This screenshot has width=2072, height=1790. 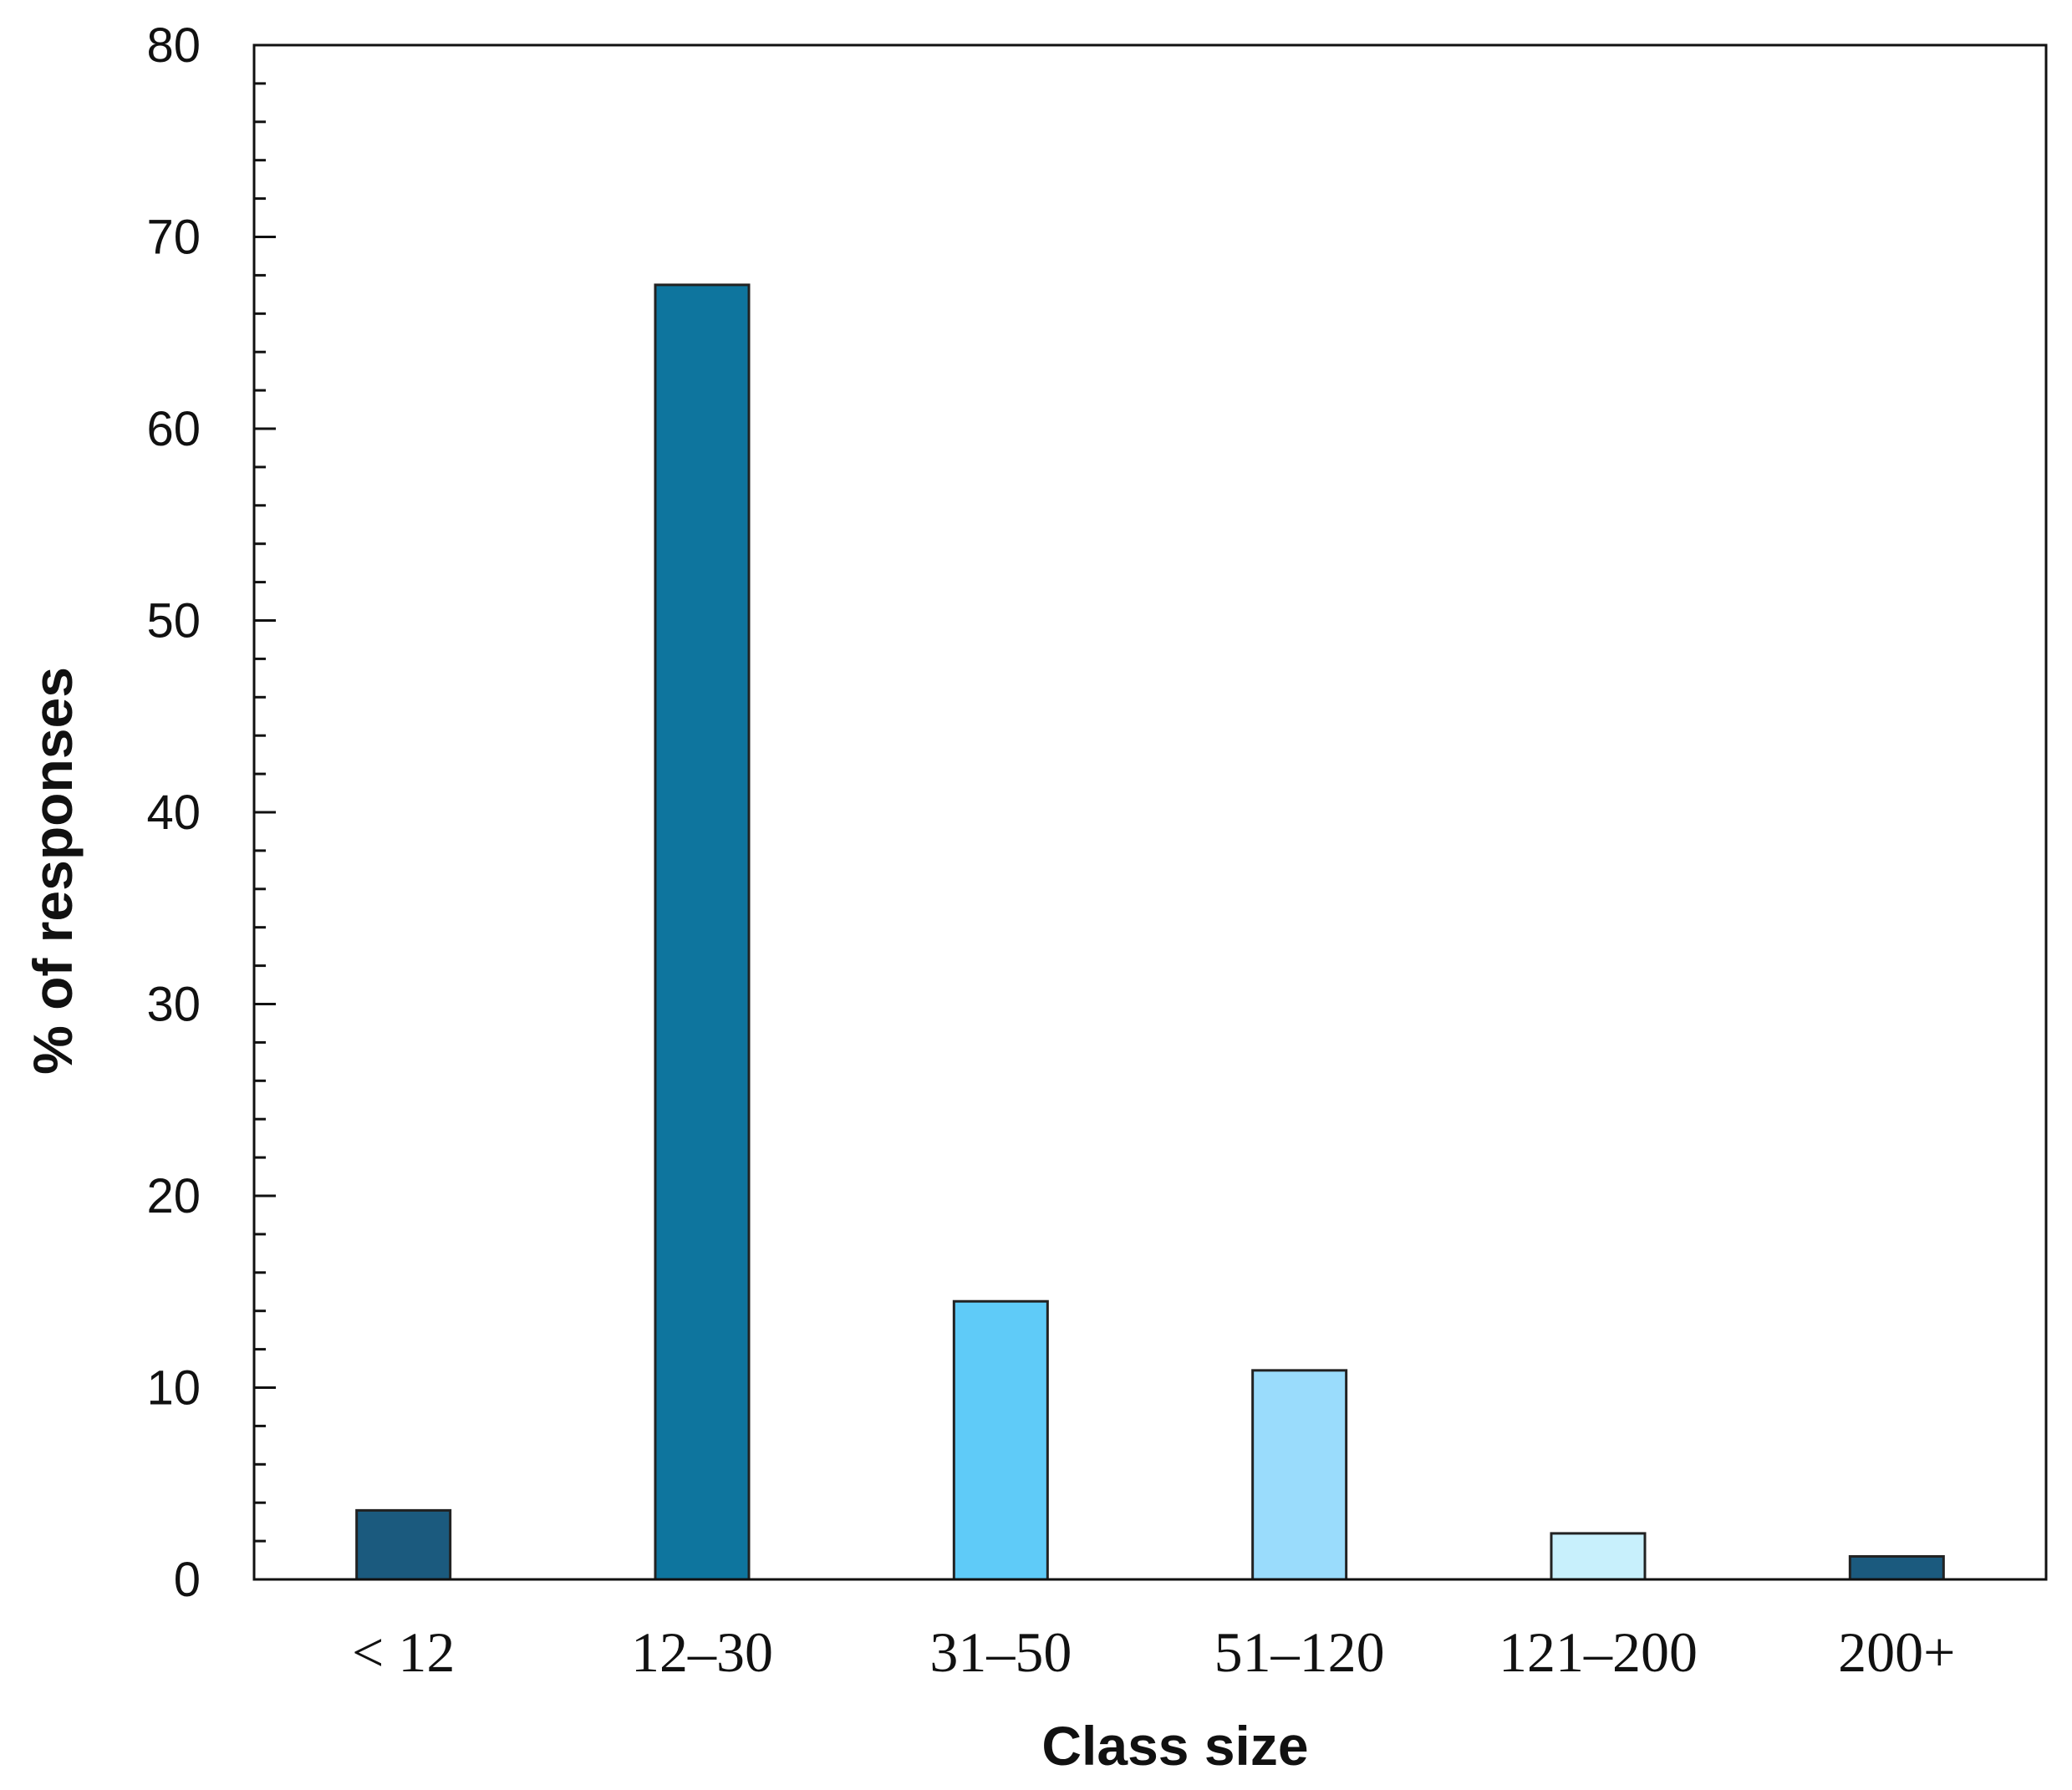 I want to click on y-axis-tick-labels: 0 10 20 30 40 50 60 70 80, so click(x=173, y=813).